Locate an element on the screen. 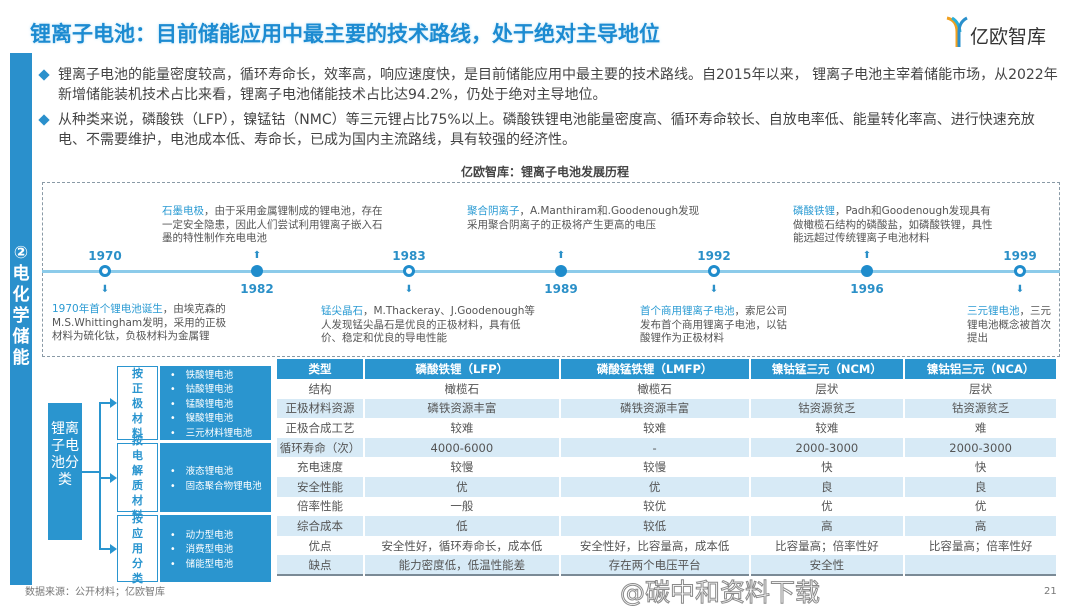 The image size is (1080, 607). event-text: ，三元锂电池概念被首次提出 is located at coordinates (1009, 324).